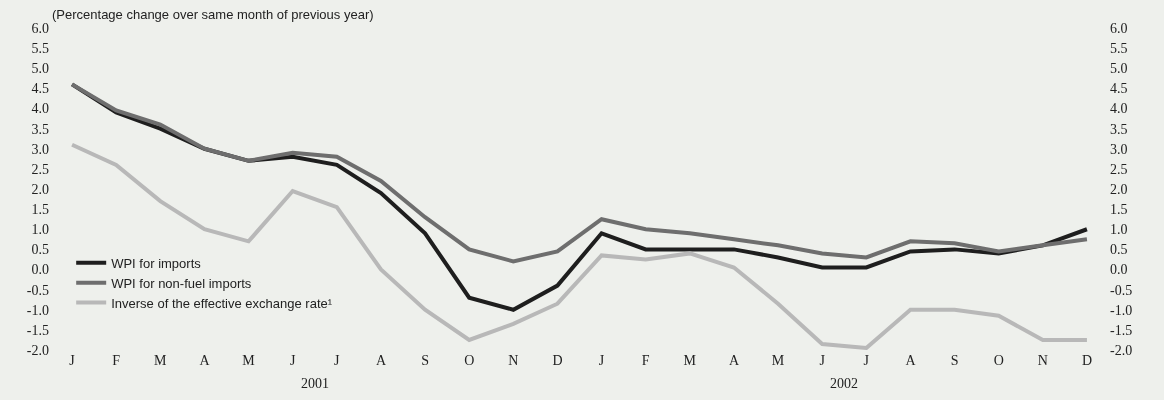 The width and height of the screenshot is (1164, 400). I want to click on y-tick-label: -1.0, so click(37, 310).